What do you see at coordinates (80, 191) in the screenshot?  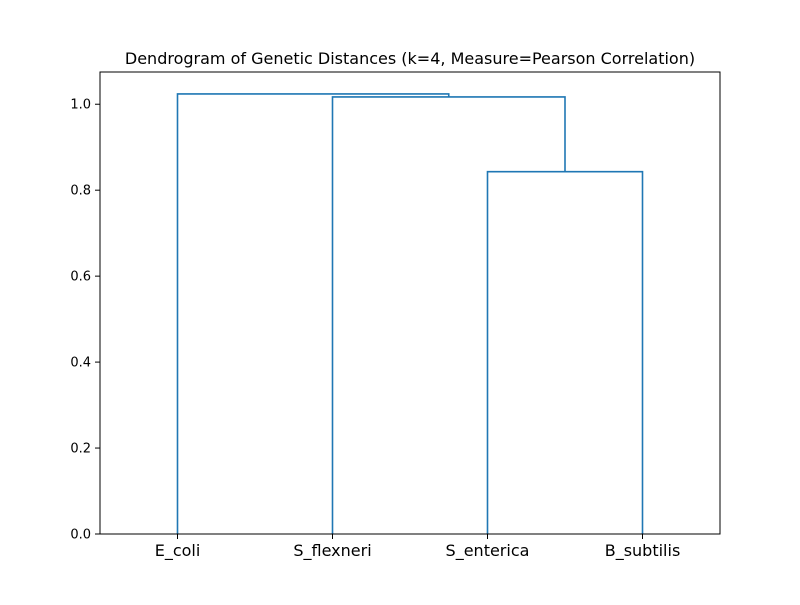 I see `y-tick-label: 0.8` at bounding box center [80, 191].